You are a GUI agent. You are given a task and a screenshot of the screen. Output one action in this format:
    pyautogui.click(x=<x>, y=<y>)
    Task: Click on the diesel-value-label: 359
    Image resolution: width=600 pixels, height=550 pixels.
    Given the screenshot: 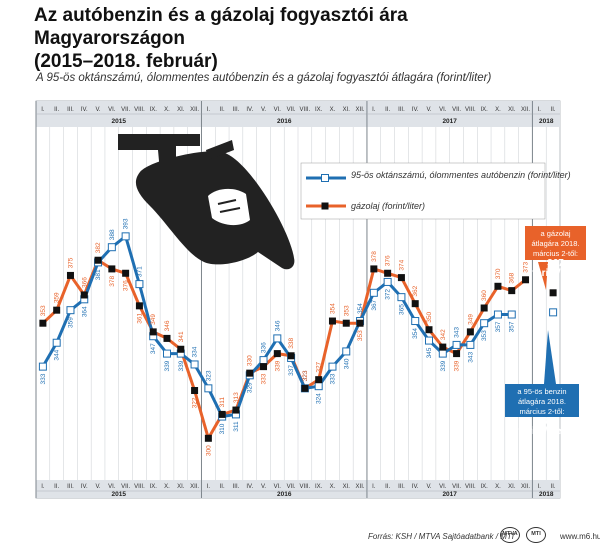 What is the action you would take?
    pyautogui.click(x=57, y=297)
    